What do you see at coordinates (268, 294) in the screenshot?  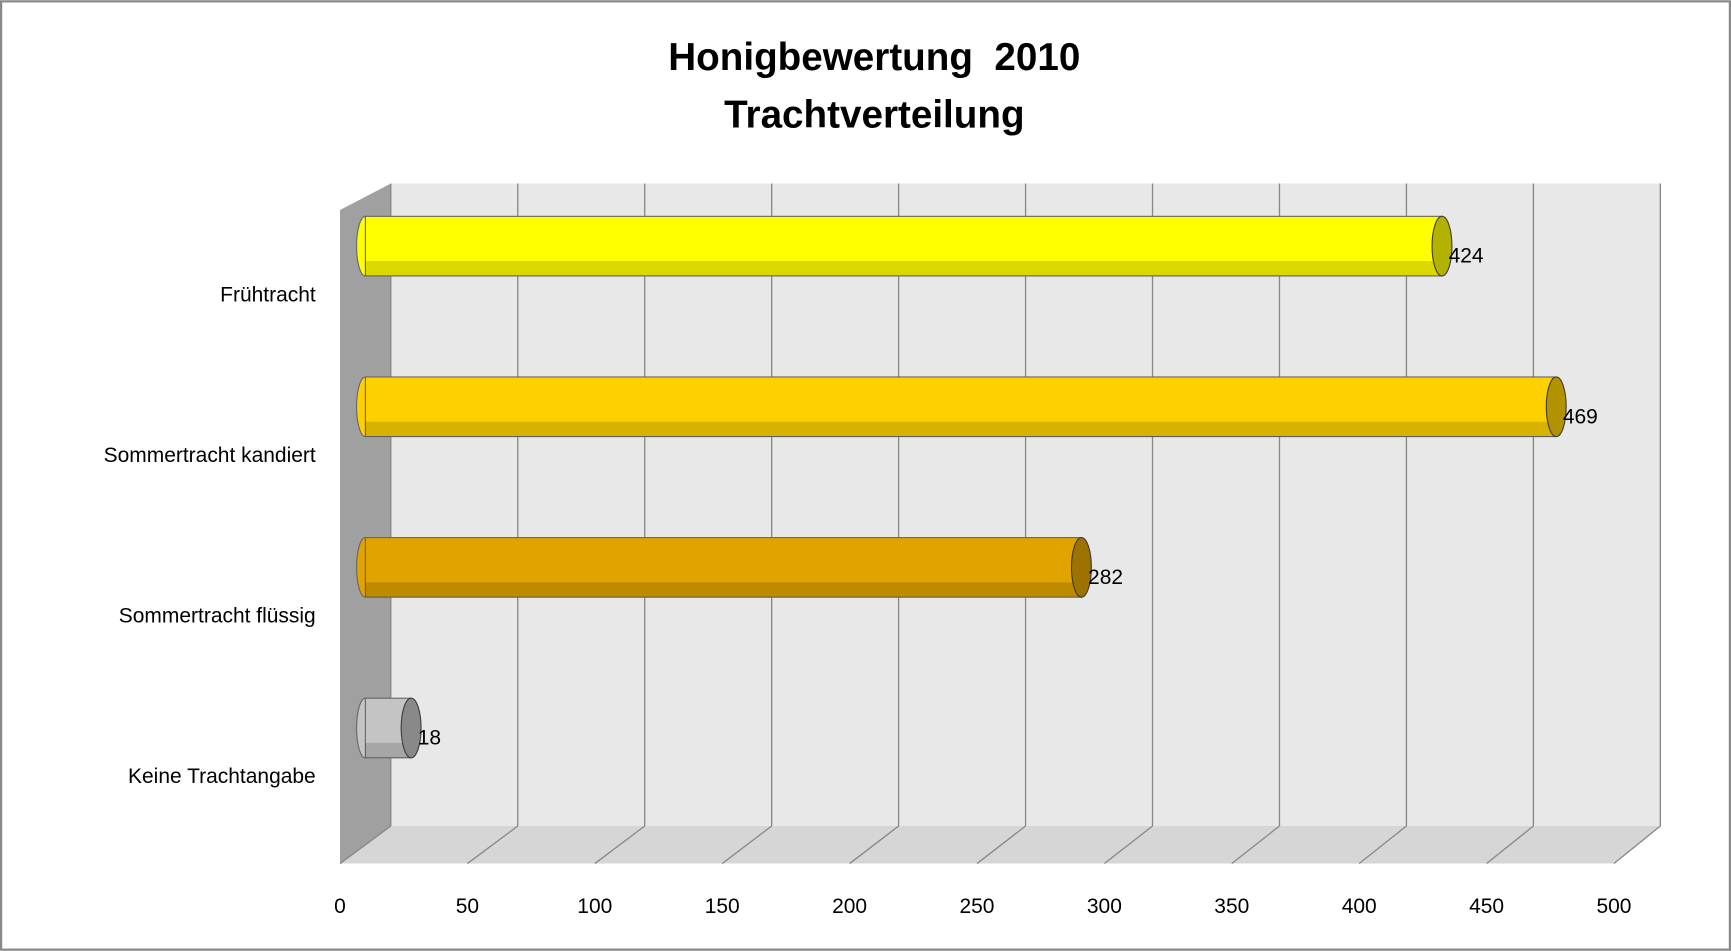 I see `y-tick-label: Frühtracht` at bounding box center [268, 294].